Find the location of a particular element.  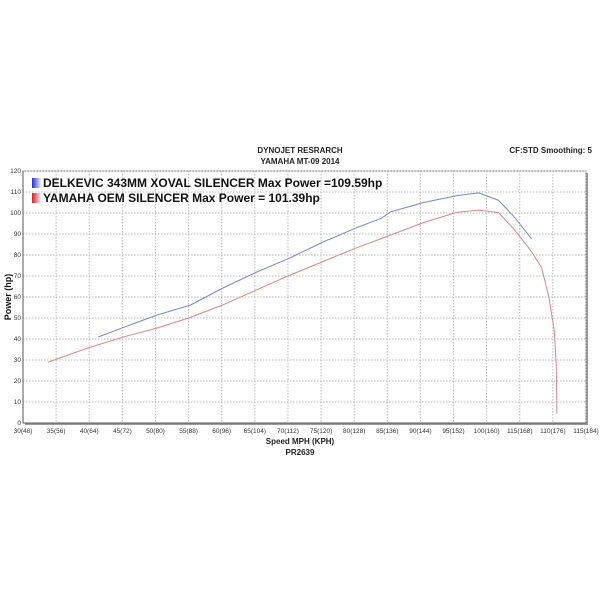

x-tick-label: 50(80) is located at coordinates (155, 431).